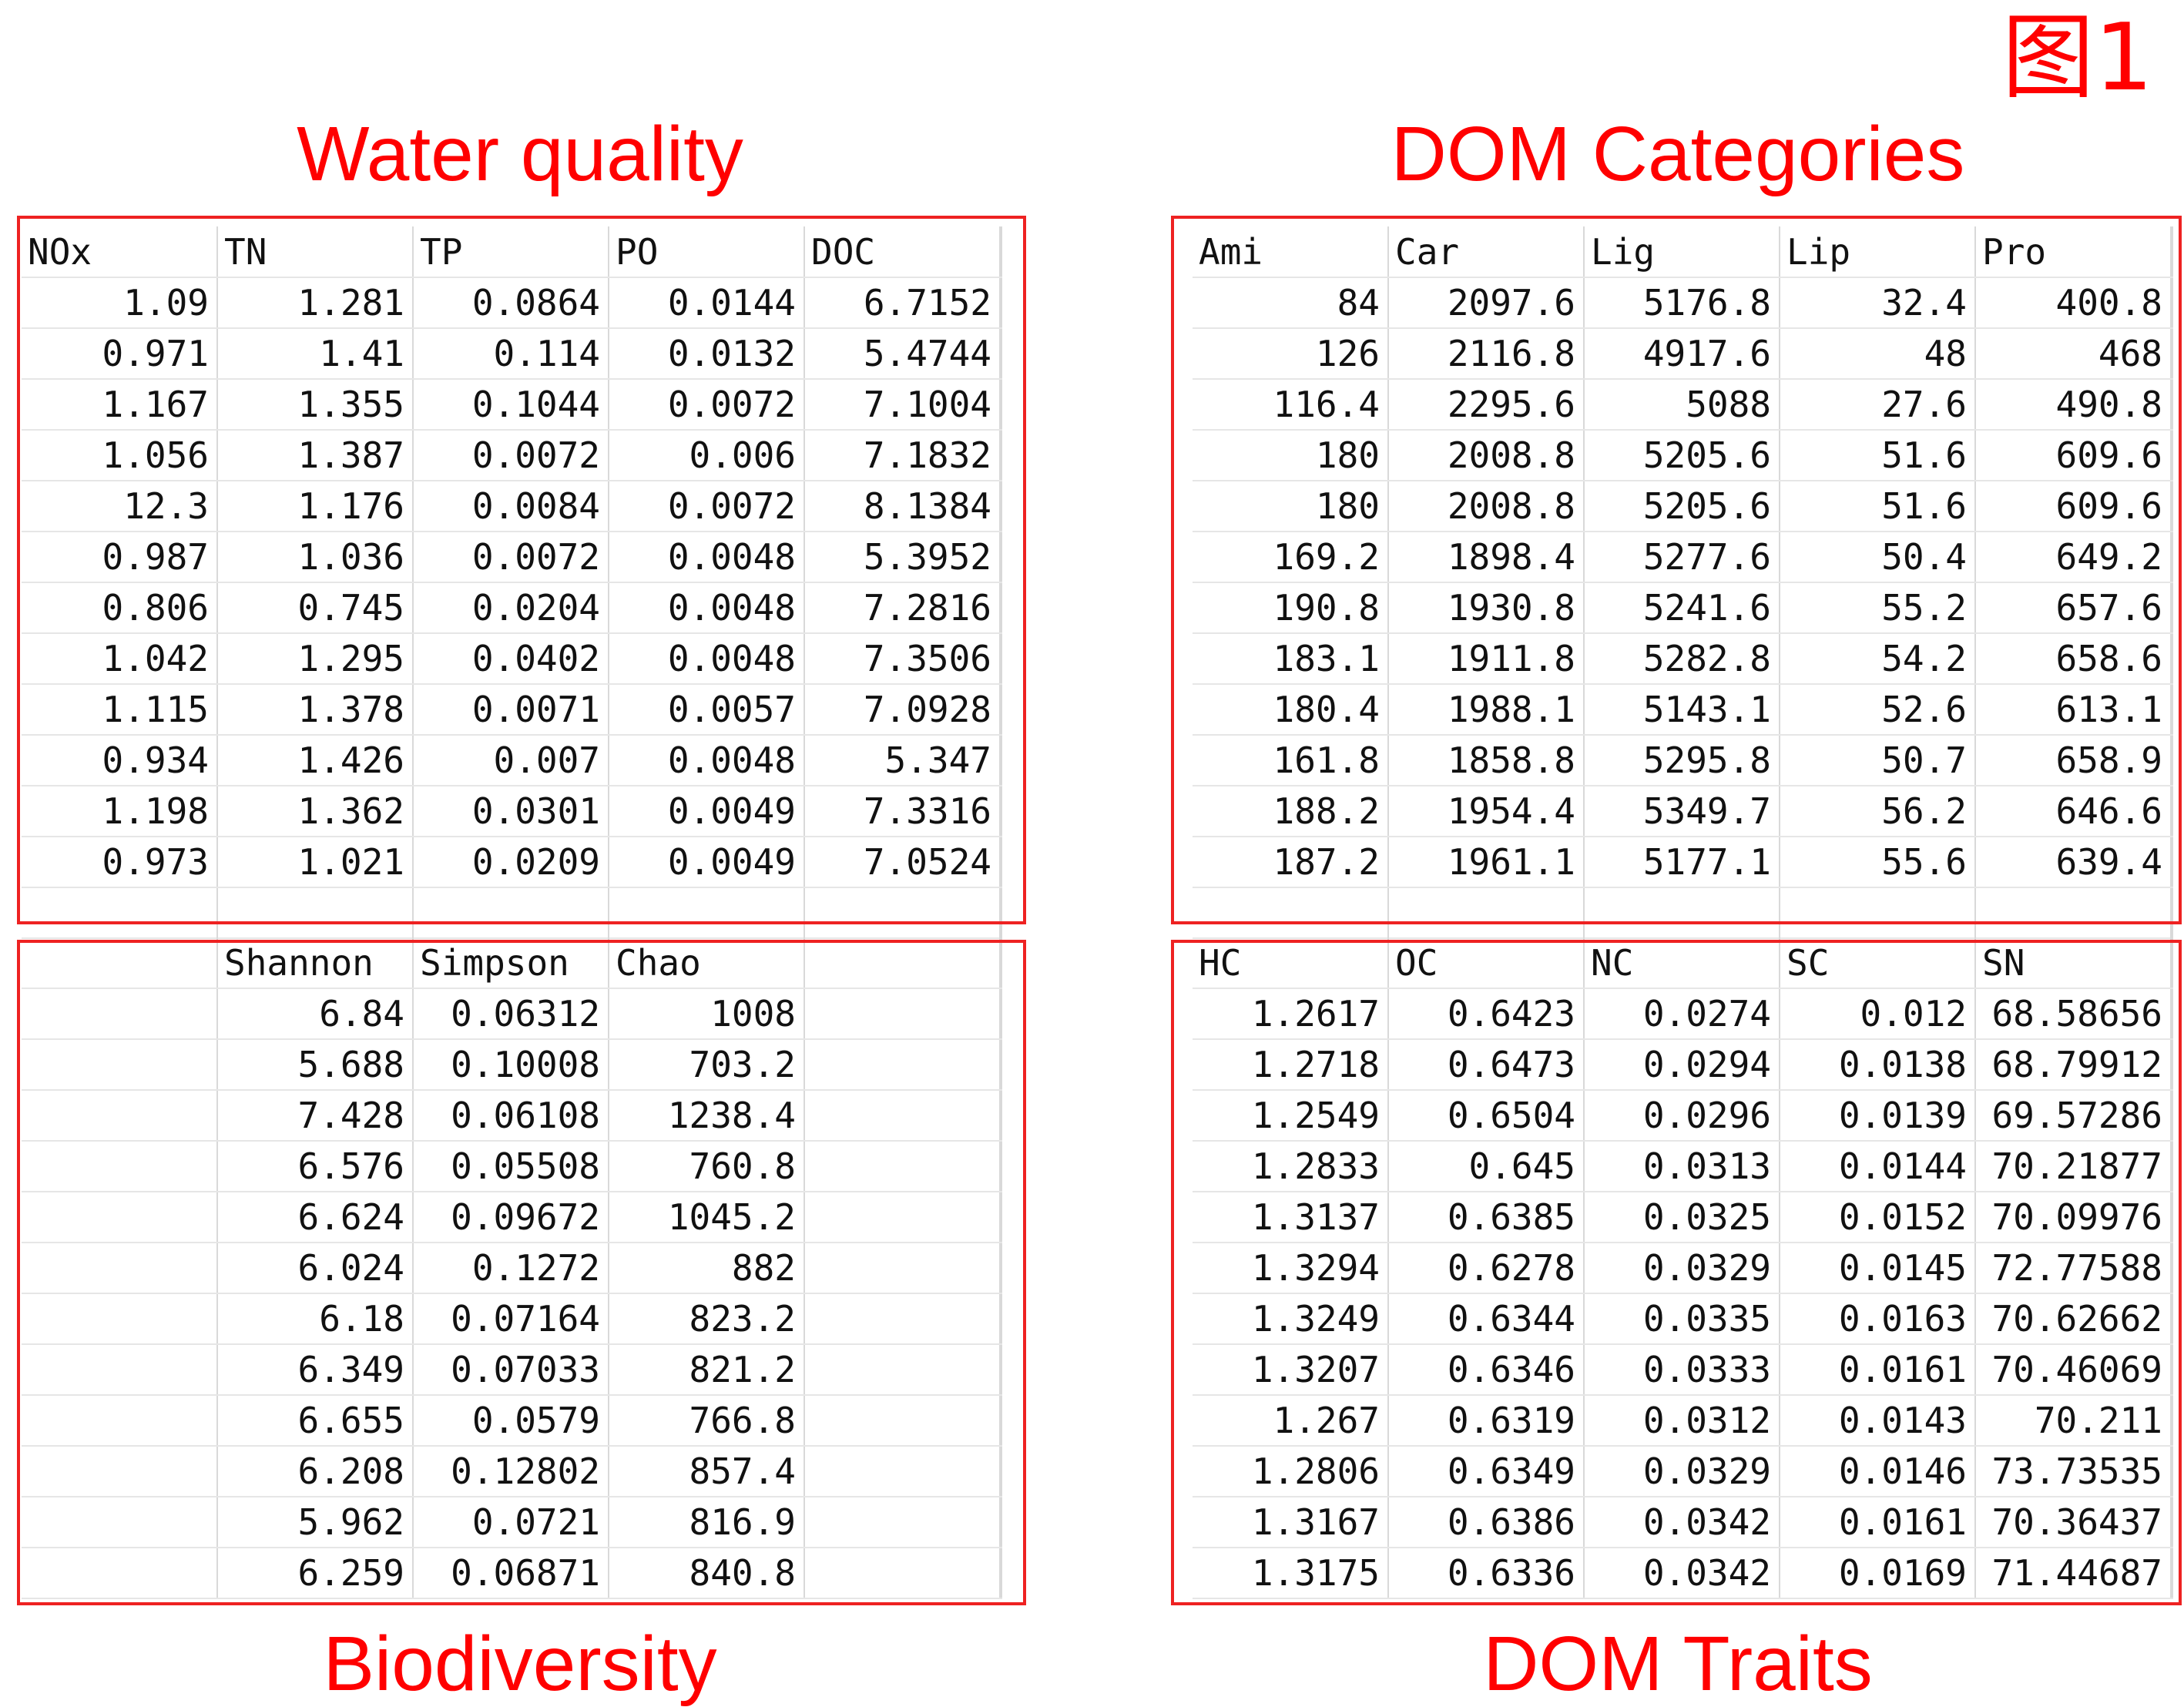 This screenshot has height=1707, width=2184. Describe the element at coordinates (1878, 710) in the screenshot. I see `table-cell: 52.6` at that location.